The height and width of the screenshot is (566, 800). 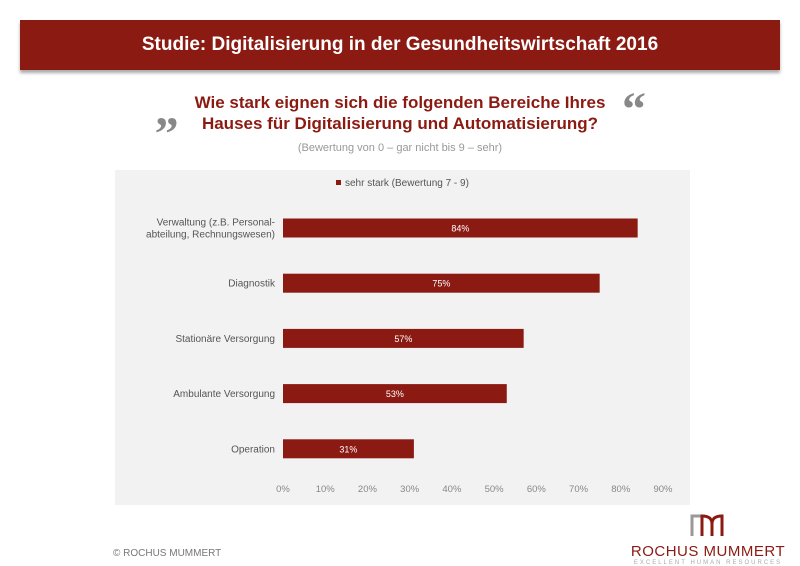 What do you see at coordinates (368, 489) in the screenshot?
I see `x-tick-label: 20%` at bounding box center [368, 489].